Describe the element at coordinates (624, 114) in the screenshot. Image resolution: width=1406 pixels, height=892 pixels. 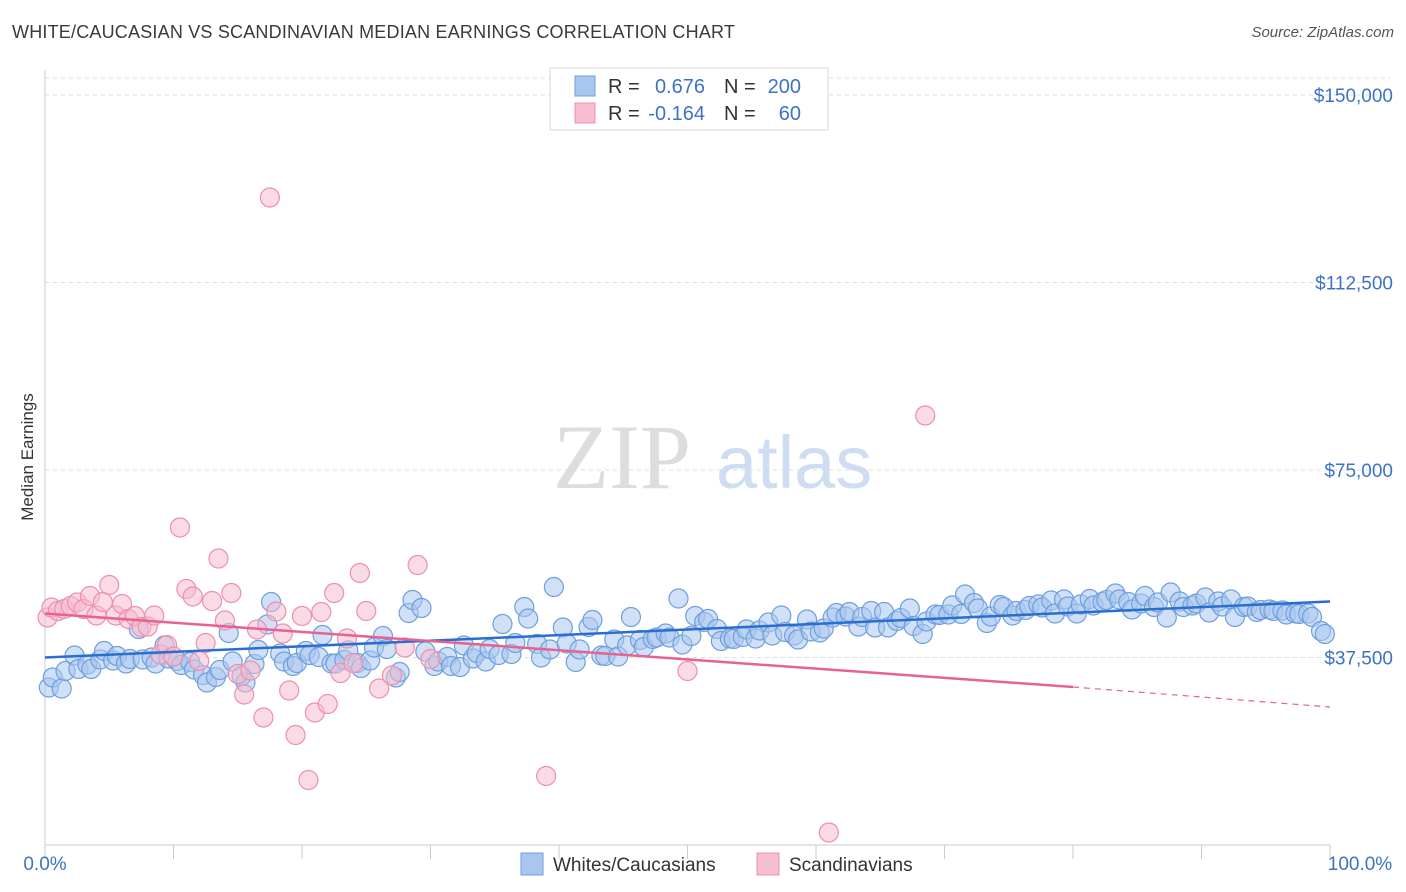
I see `legend-r-label-2: R =` at that location.